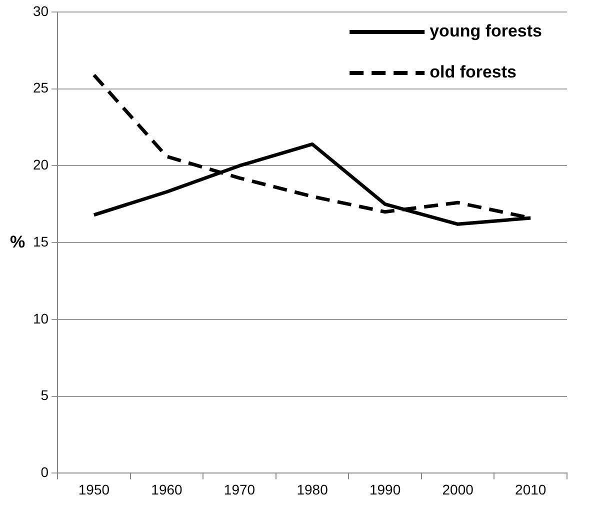  Describe the element at coordinates (167, 489) in the screenshot. I see `x-tick-label: 1960` at that location.